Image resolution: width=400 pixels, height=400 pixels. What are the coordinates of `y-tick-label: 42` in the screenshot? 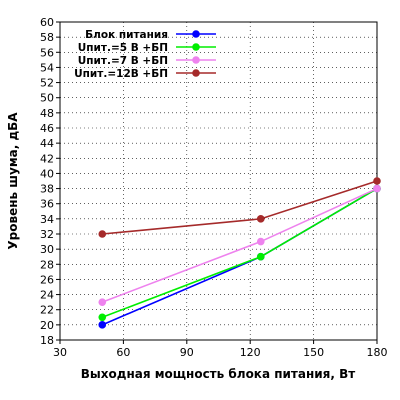 It's located at (47, 158).